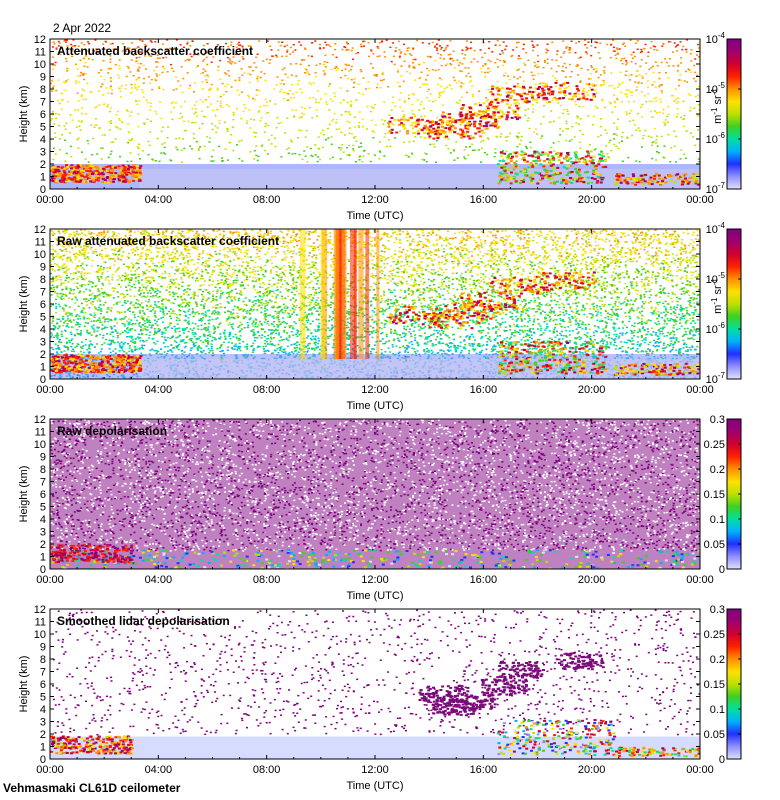 Image resolution: width=780 pixels, height=800 pixels. Describe the element at coordinates (714, 445) in the screenshot. I see `colorbar-tick-label: 0.25` at that location.